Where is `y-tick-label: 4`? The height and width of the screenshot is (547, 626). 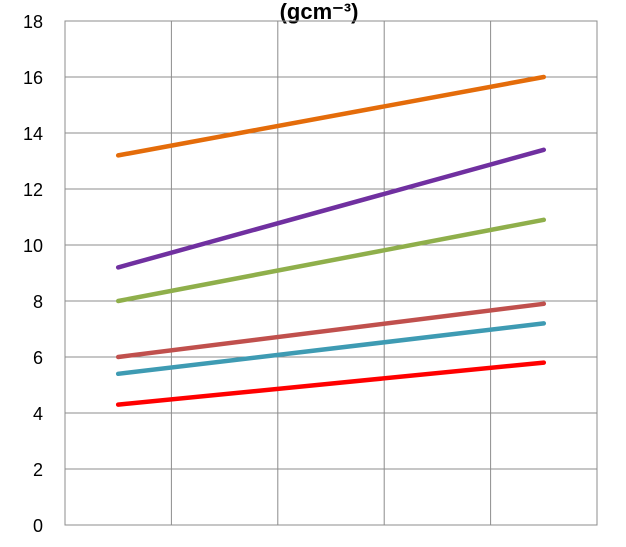 y-tick-label: 4 is located at coordinates (38, 414).